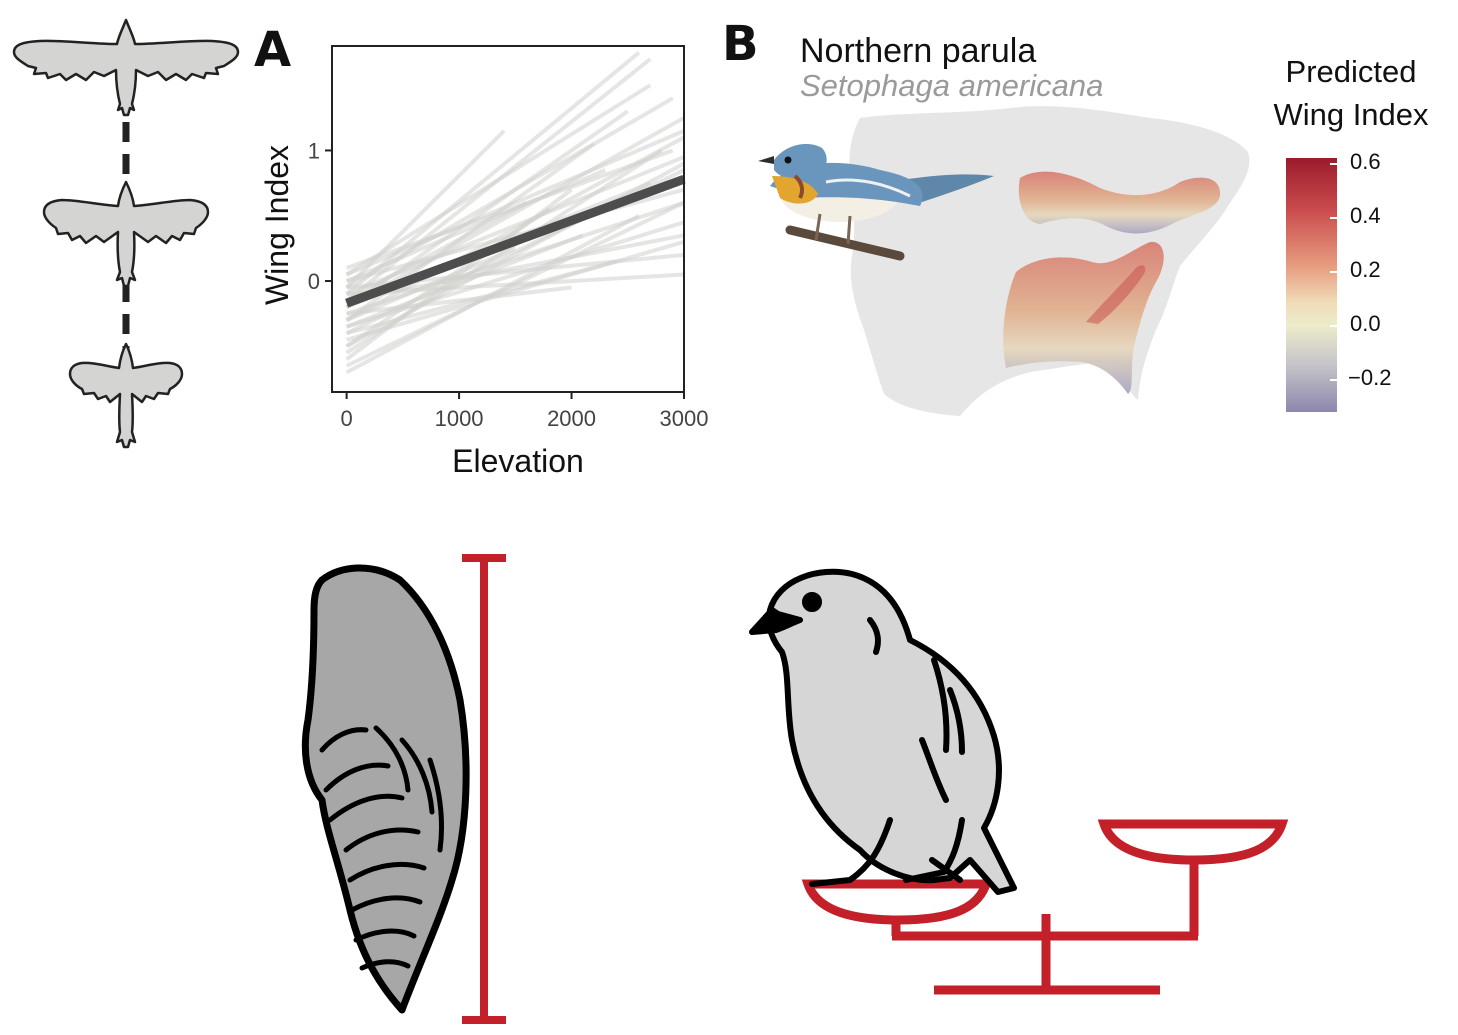  Describe the element at coordinates (1365, 269) in the screenshot. I see `legend-tick-label: 0.2` at that location.